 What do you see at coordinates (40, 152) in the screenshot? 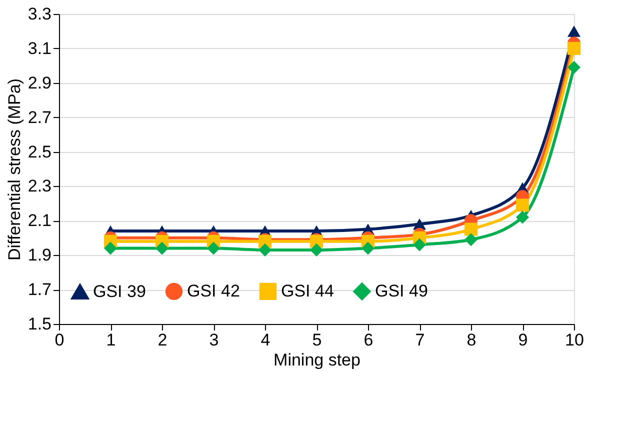
I see `y-tick-label: 2.5` at bounding box center [40, 152].